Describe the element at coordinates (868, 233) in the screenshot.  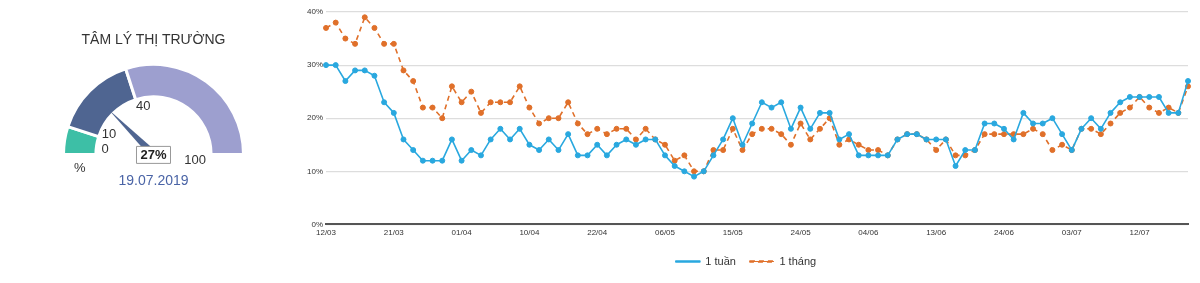
I see `x-tick-label: 04/06` at that location.